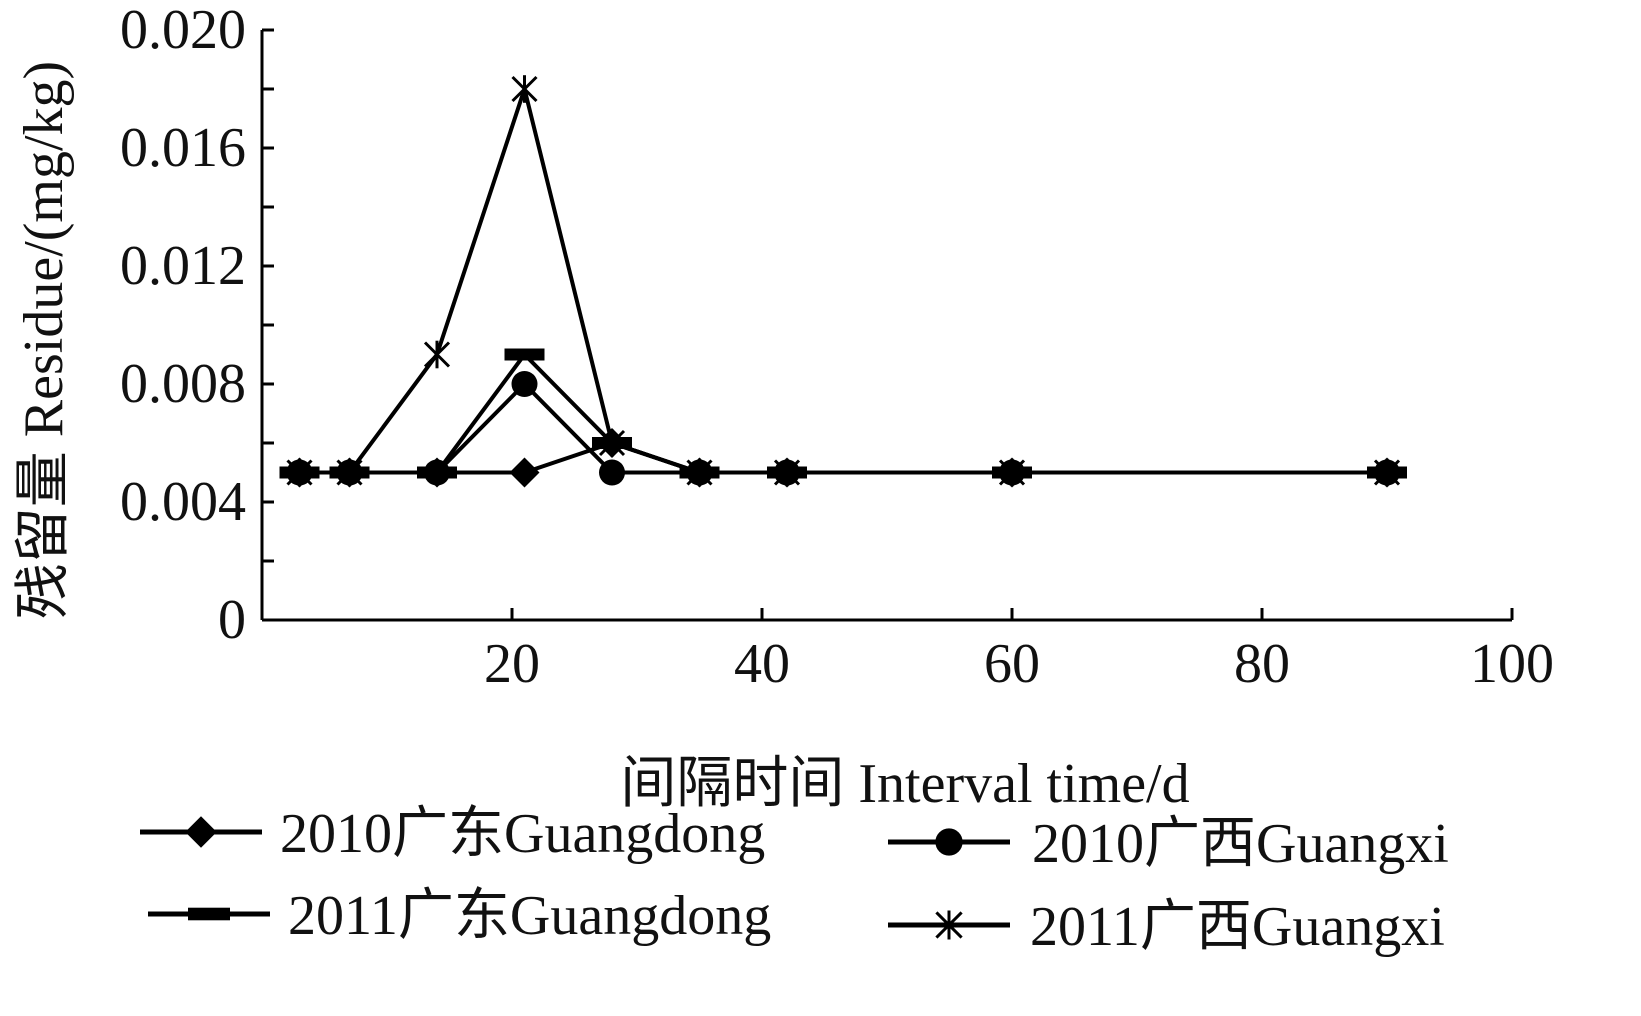 The width and height of the screenshot is (1641, 1016). What do you see at coordinates (904, 784) in the screenshot?
I see `x-axis-label: 间隔时间 Interval time/d` at bounding box center [904, 784].